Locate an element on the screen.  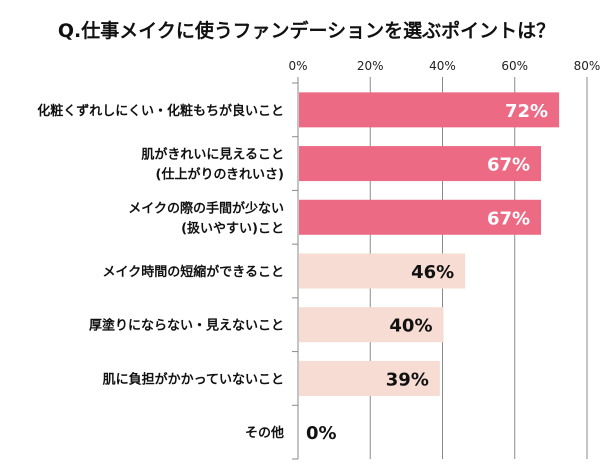
category-label: (仕上がりのきれいさ) is located at coordinates (220, 175).